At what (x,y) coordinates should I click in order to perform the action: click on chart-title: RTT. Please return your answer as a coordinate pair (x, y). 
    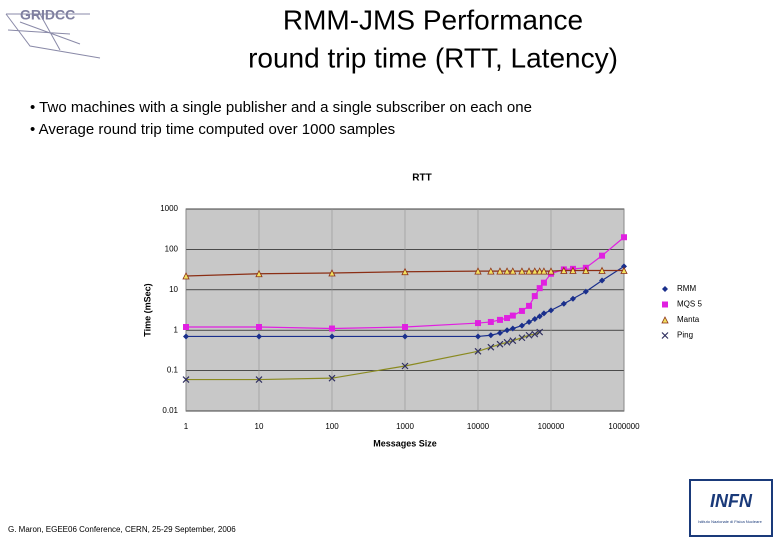
    Looking at the image, I should click on (421, 178).